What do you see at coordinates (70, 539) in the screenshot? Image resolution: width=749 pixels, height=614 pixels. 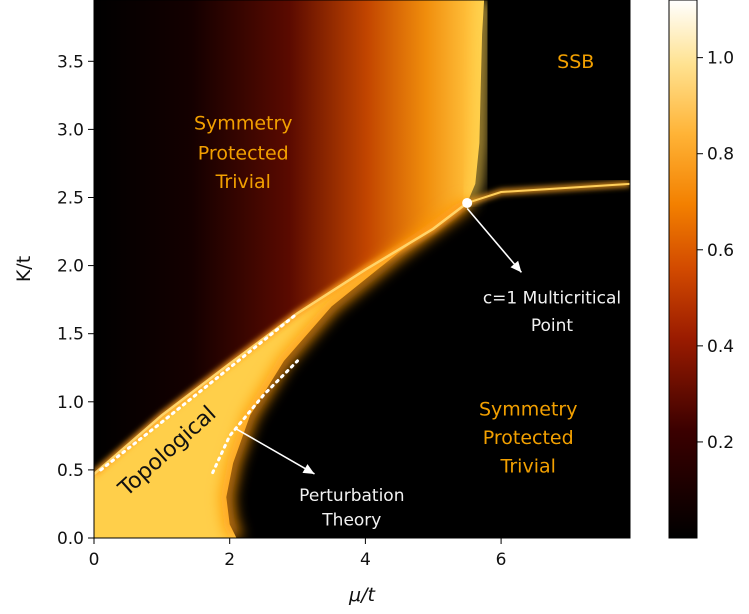 I see `y-tick-label: 0.0` at bounding box center [70, 539].